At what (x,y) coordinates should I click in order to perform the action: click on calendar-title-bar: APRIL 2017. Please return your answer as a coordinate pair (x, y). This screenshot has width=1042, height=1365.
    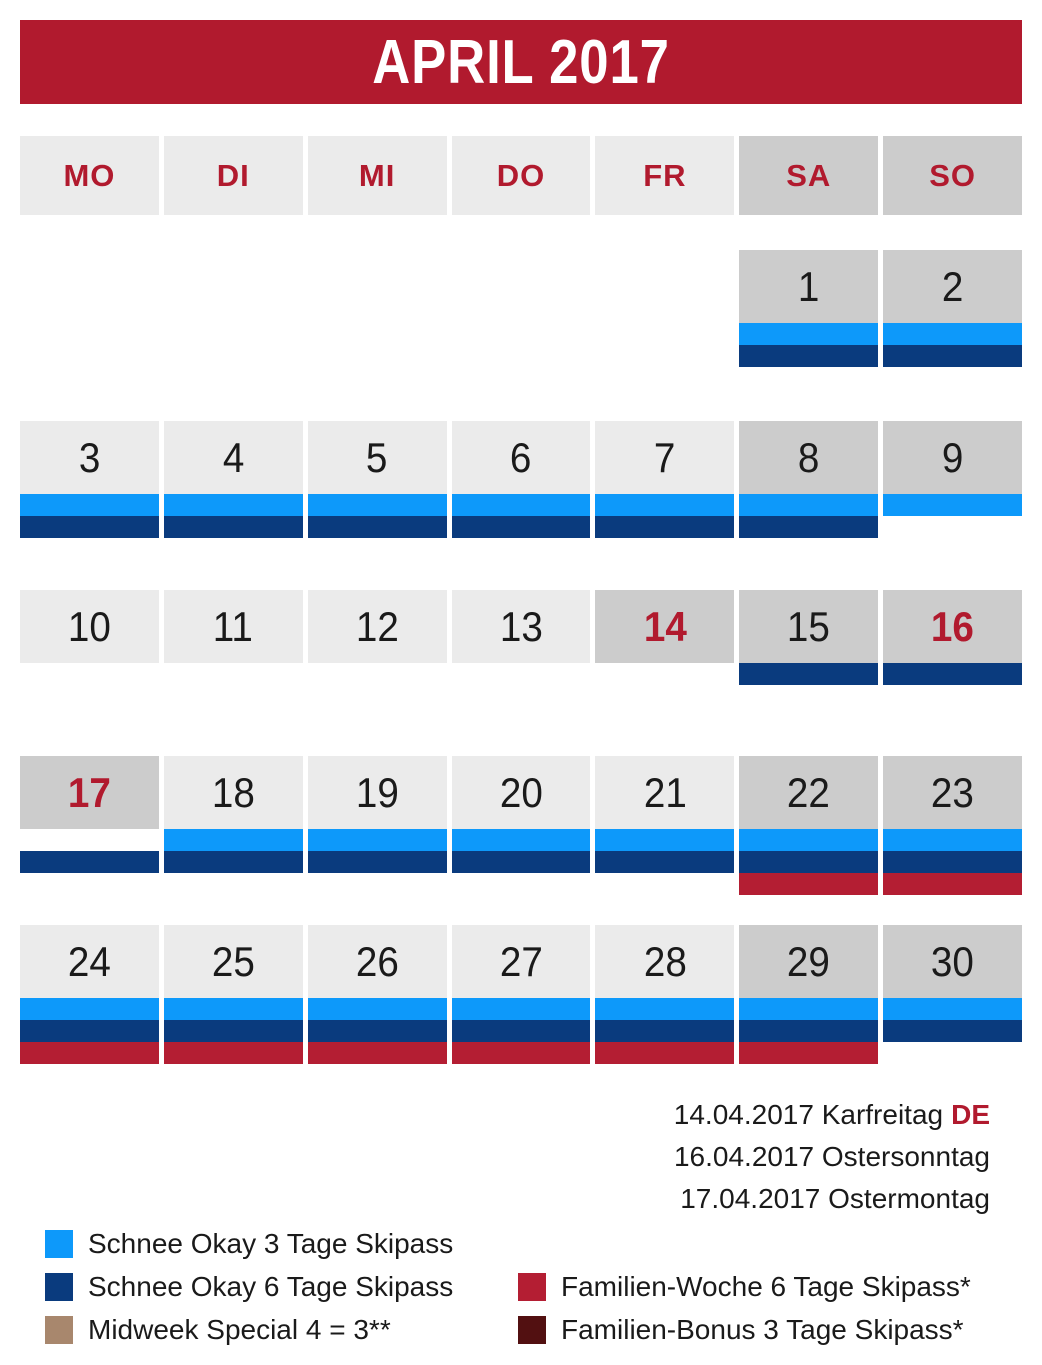
    Looking at the image, I should click on (521, 62).